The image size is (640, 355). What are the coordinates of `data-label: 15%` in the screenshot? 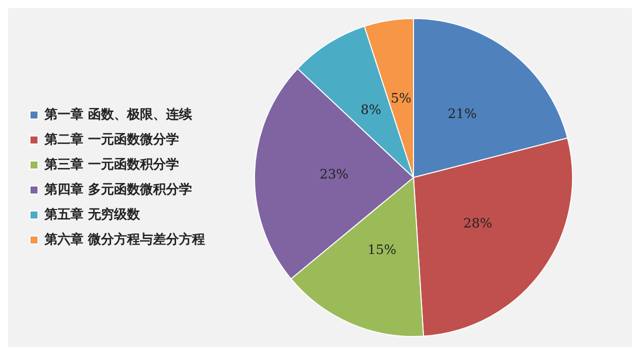 It's located at (381, 250).